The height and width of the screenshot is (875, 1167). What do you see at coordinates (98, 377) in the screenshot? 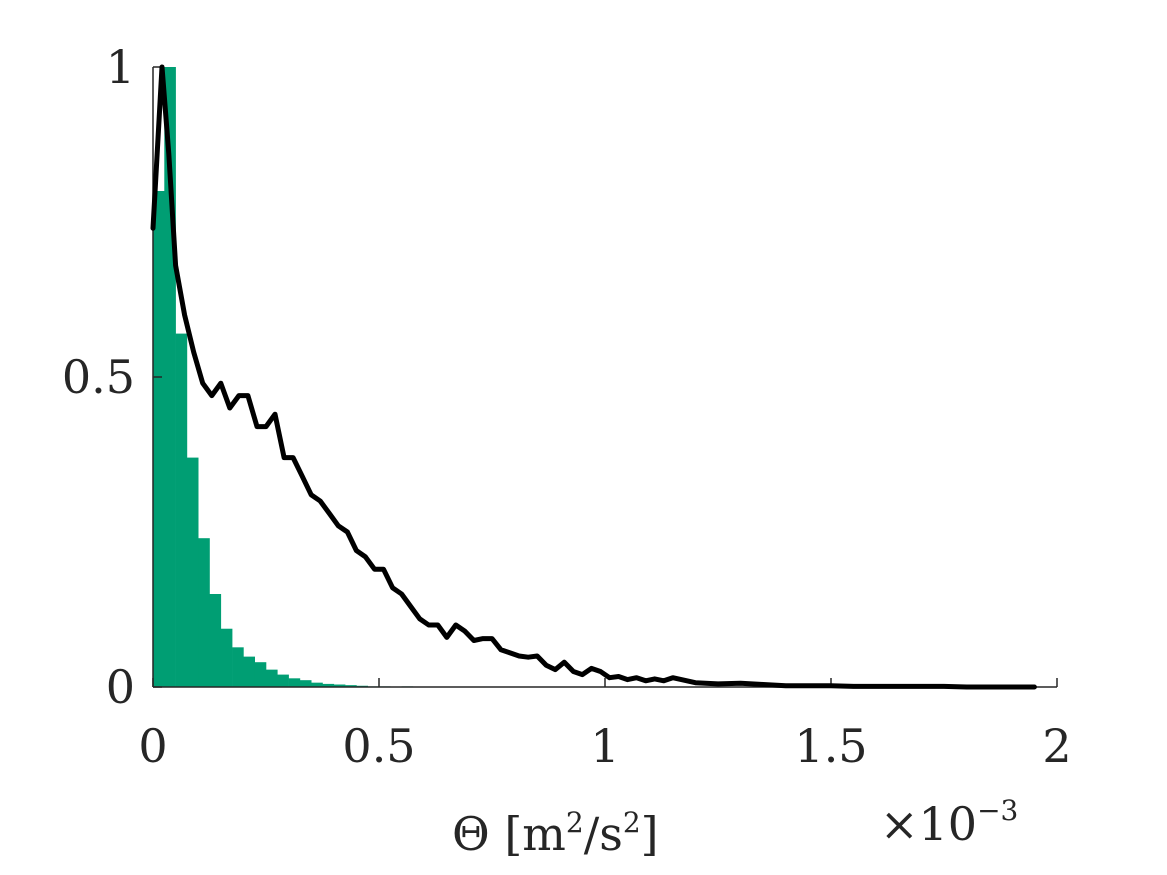
I see `y-tick-label: 0.5` at bounding box center [98, 377].